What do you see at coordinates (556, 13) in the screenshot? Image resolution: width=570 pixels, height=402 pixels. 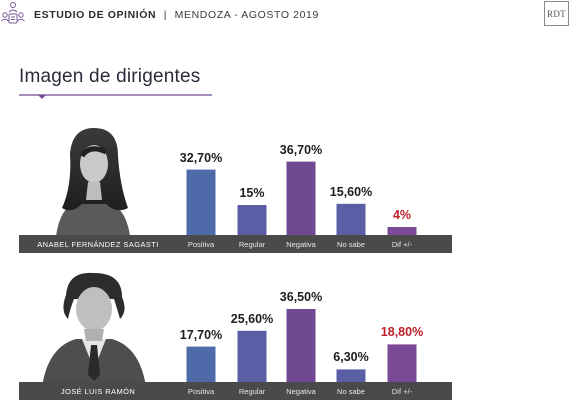 I see `rdt-logo: RDT` at bounding box center [556, 13].